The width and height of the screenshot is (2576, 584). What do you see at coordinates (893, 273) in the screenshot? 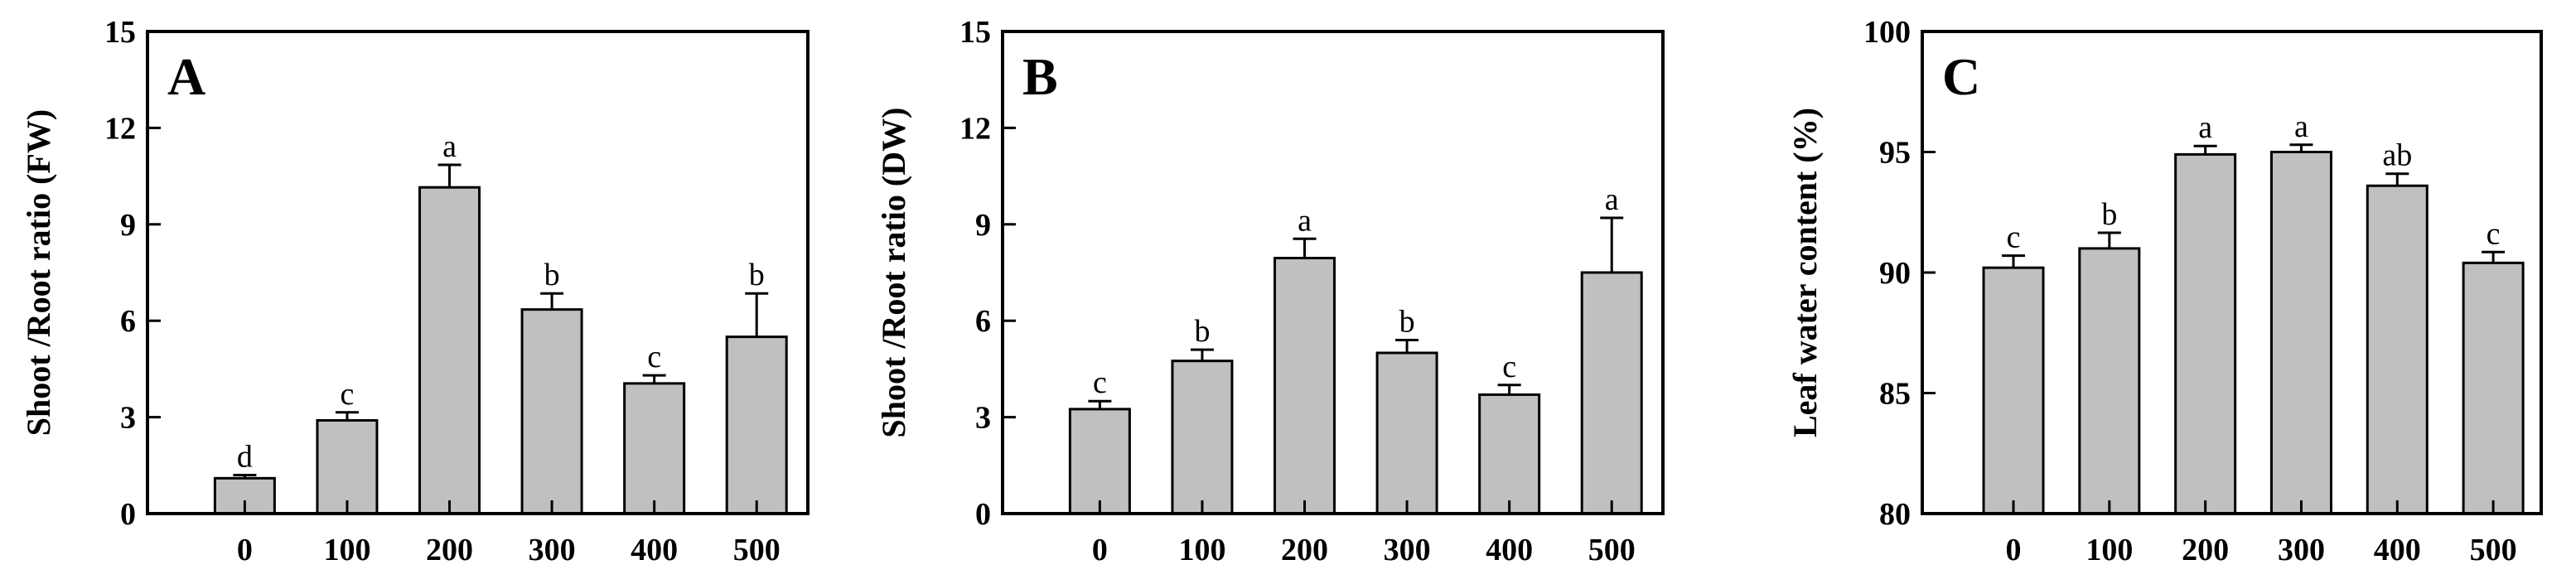
I see `y-axis-label: Shoot /Root ratio (DW)` at bounding box center [893, 273].